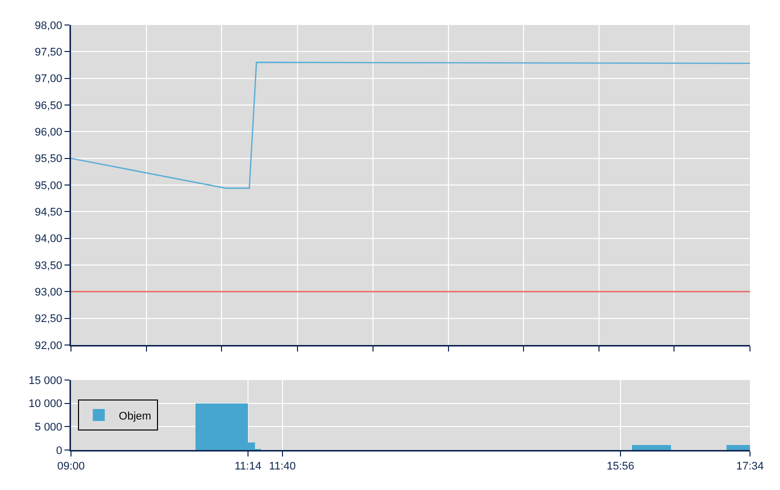 The height and width of the screenshot is (490, 780). Describe the element at coordinates (48, 239) in the screenshot. I see `y-tick-label: 94,00` at that location.